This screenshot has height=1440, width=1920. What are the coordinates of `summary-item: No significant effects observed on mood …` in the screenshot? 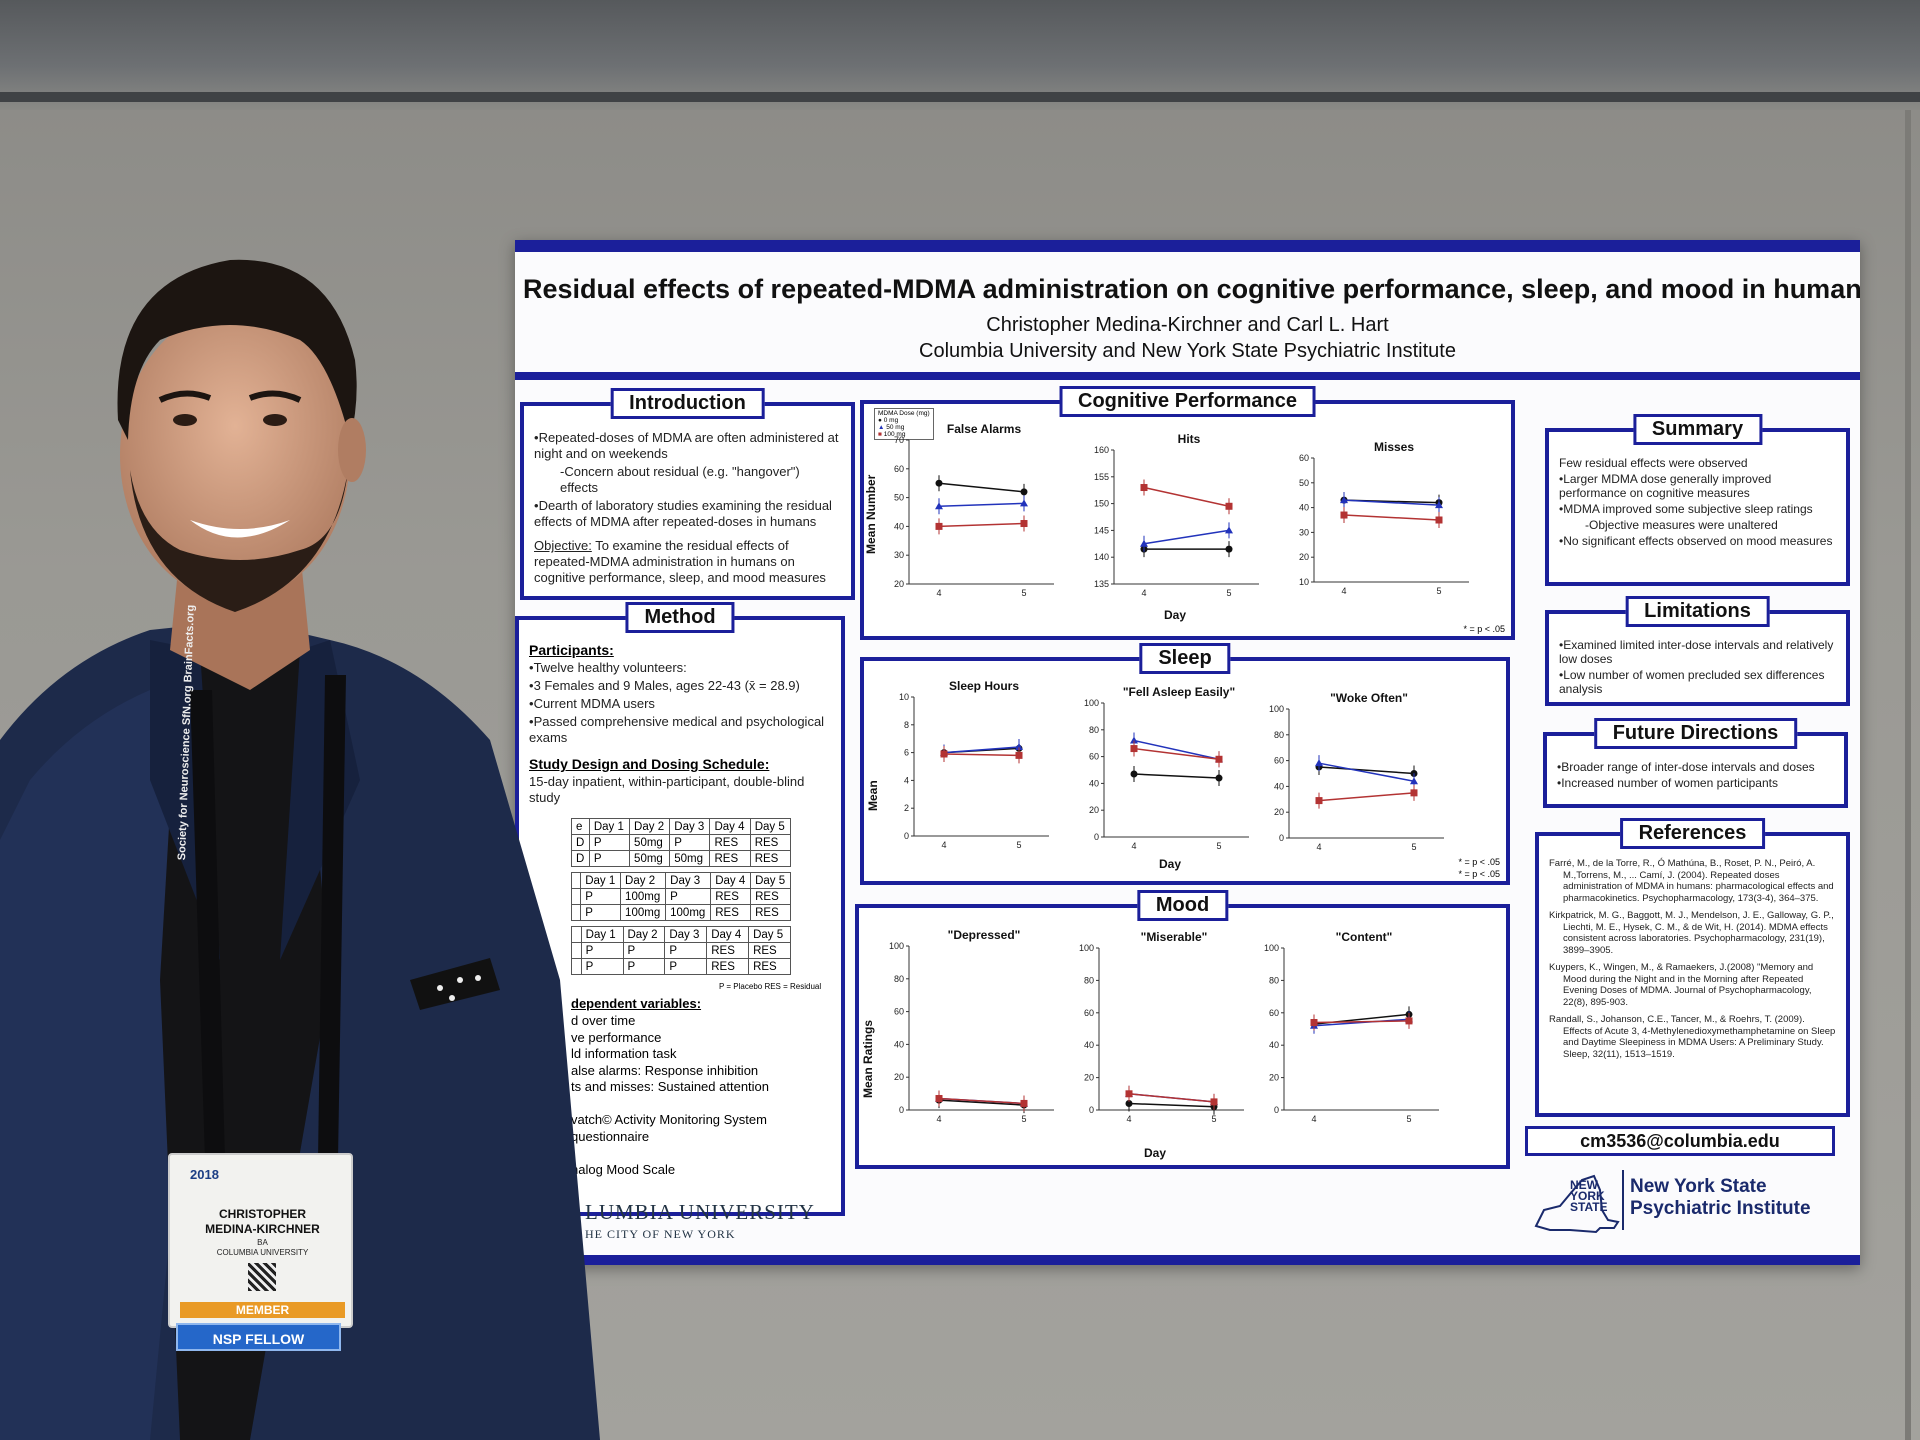 It's located at (1697, 541).